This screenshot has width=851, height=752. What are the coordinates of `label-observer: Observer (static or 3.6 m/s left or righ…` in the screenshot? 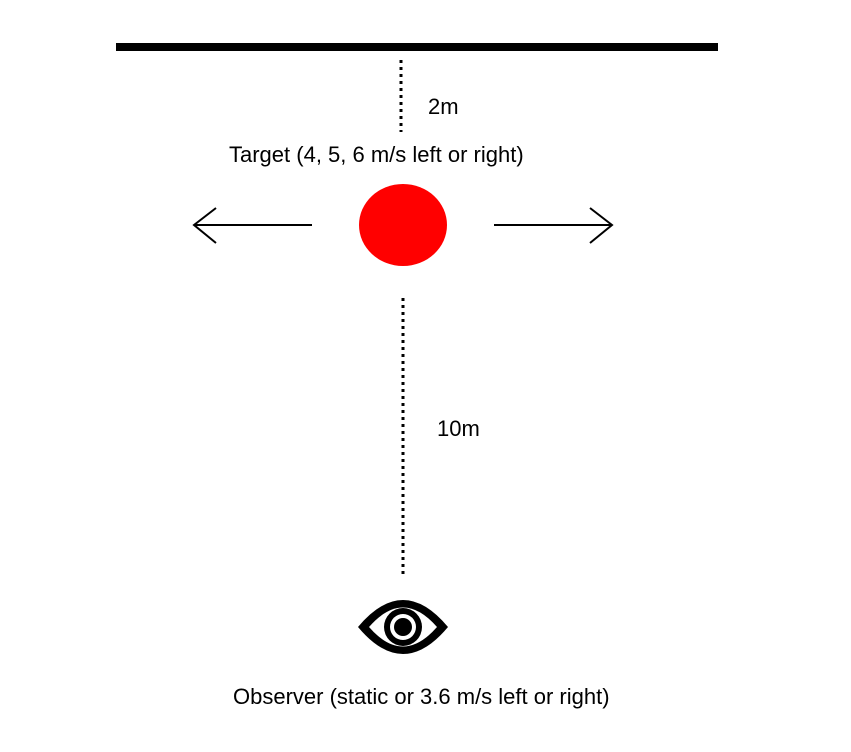 It's located at (421, 696).